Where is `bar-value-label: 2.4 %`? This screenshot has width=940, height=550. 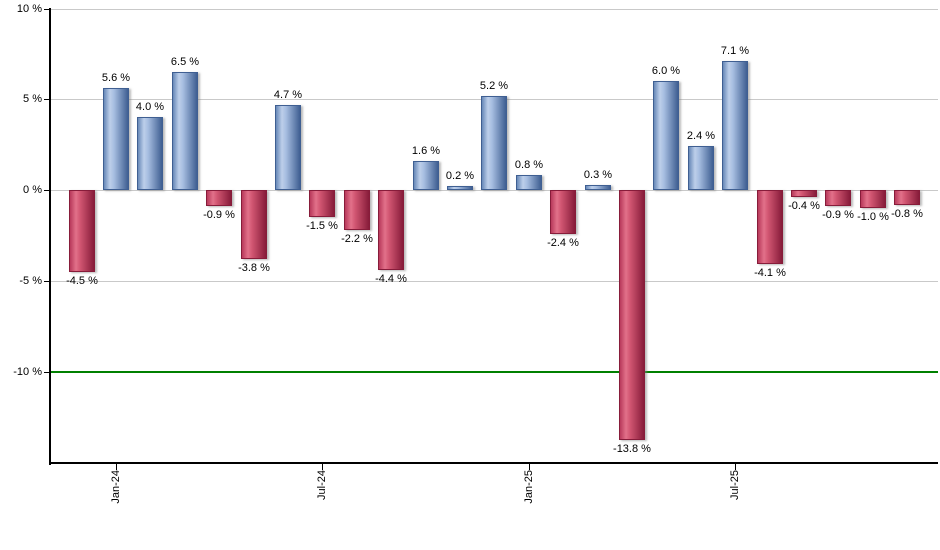 bar-value-label: 2.4 % is located at coordinates (701, 136).